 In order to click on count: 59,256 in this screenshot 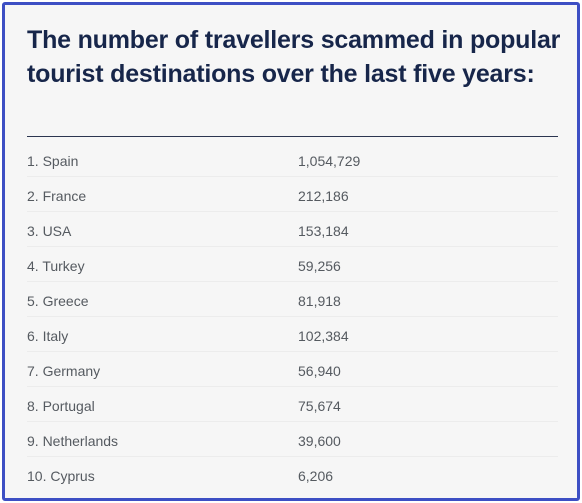, I will do `click(319, 266)`.